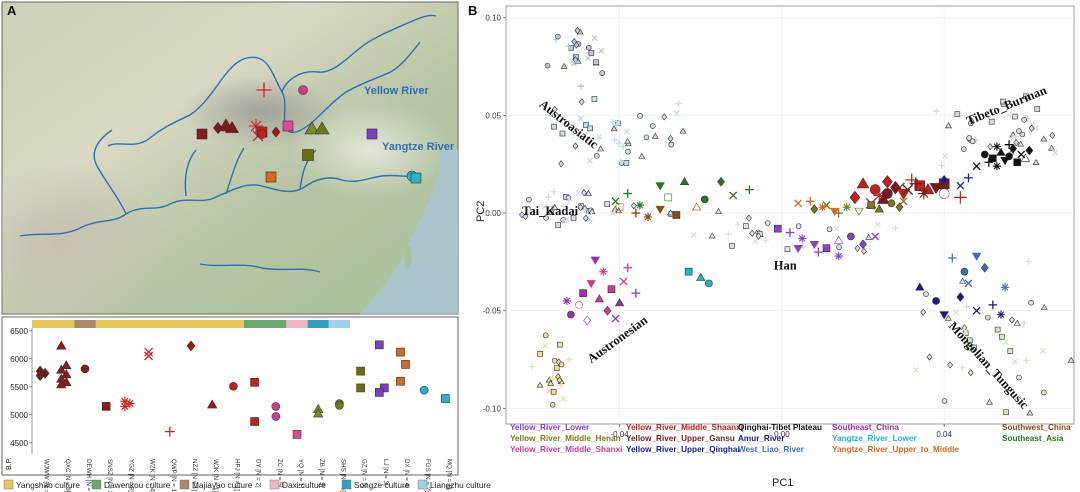 The image size is (1080, 492). What do you see at coordinates (130, 475) in the screenshot?
I see `timeline-site-label: YGZ [N = 9]` at bounding box center [130, 475].